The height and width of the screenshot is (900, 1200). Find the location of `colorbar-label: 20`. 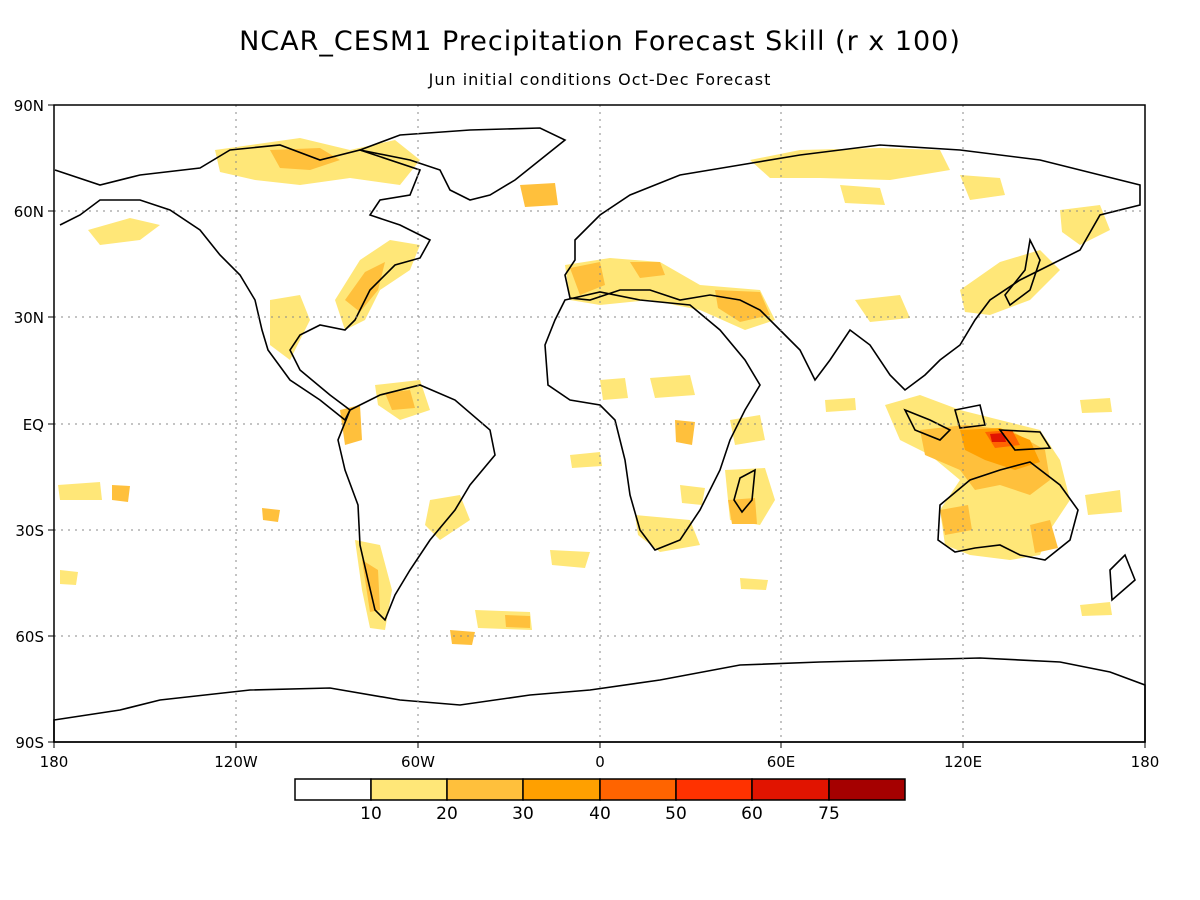

colorbar-label: 20 is located at coordinates (447, 814).